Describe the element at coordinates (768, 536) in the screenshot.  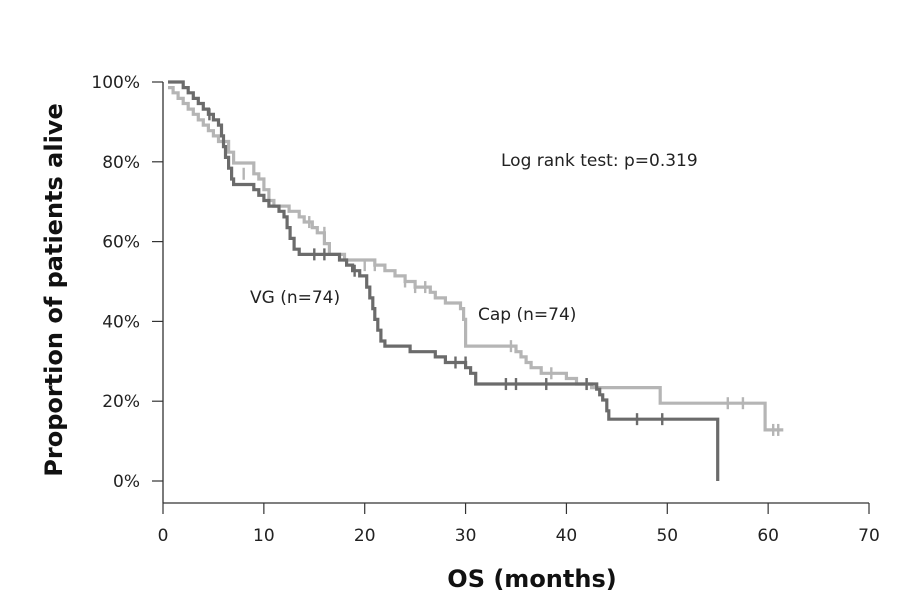
I see `x-tick-label-60: 60` at that location.